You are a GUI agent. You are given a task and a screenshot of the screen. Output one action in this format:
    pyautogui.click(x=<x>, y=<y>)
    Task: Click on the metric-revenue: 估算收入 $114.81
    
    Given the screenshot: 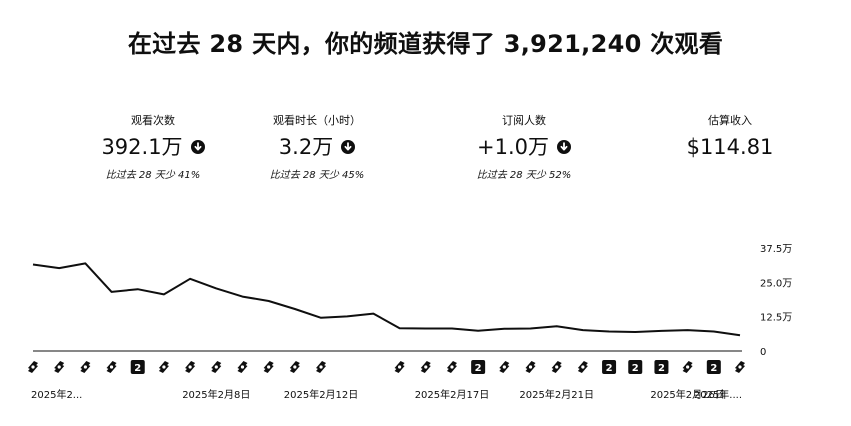 What is the action you would take?
    pyautogui.click(x=730, y=135)
    